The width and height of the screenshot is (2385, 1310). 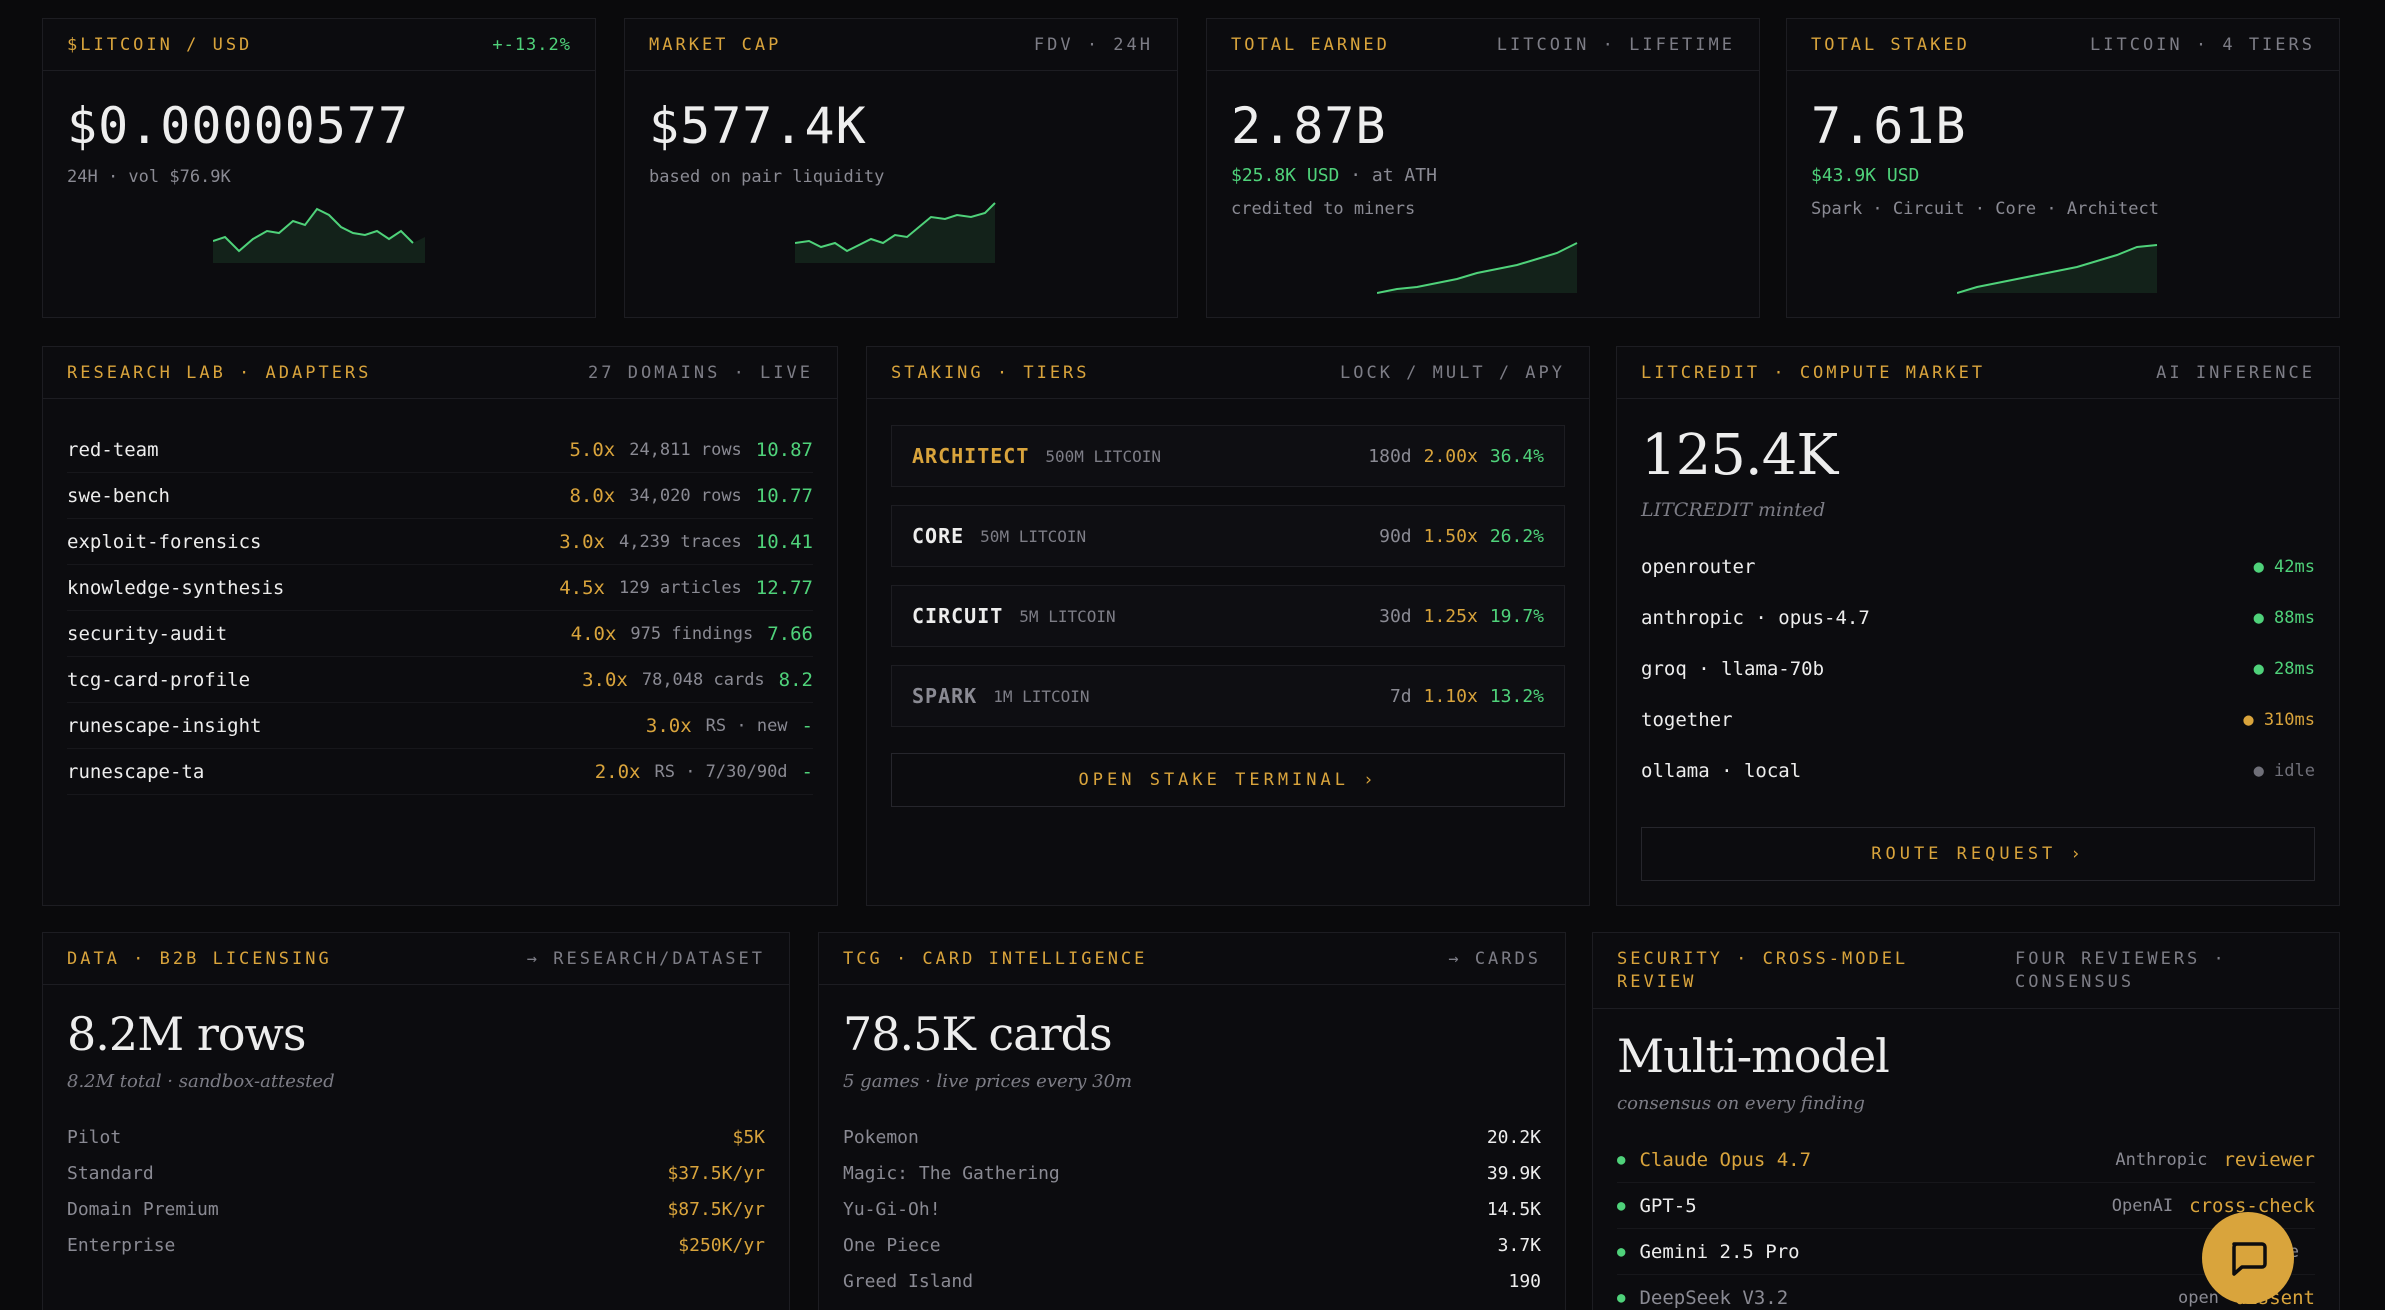 What do you see at coordinates (1228, 616) in the screenshot?
I see `stake-tier-circuit: CIRCUIT 5M LITCOIN 30d 1.25x 19.7%` at bounding box center [1228, 616].